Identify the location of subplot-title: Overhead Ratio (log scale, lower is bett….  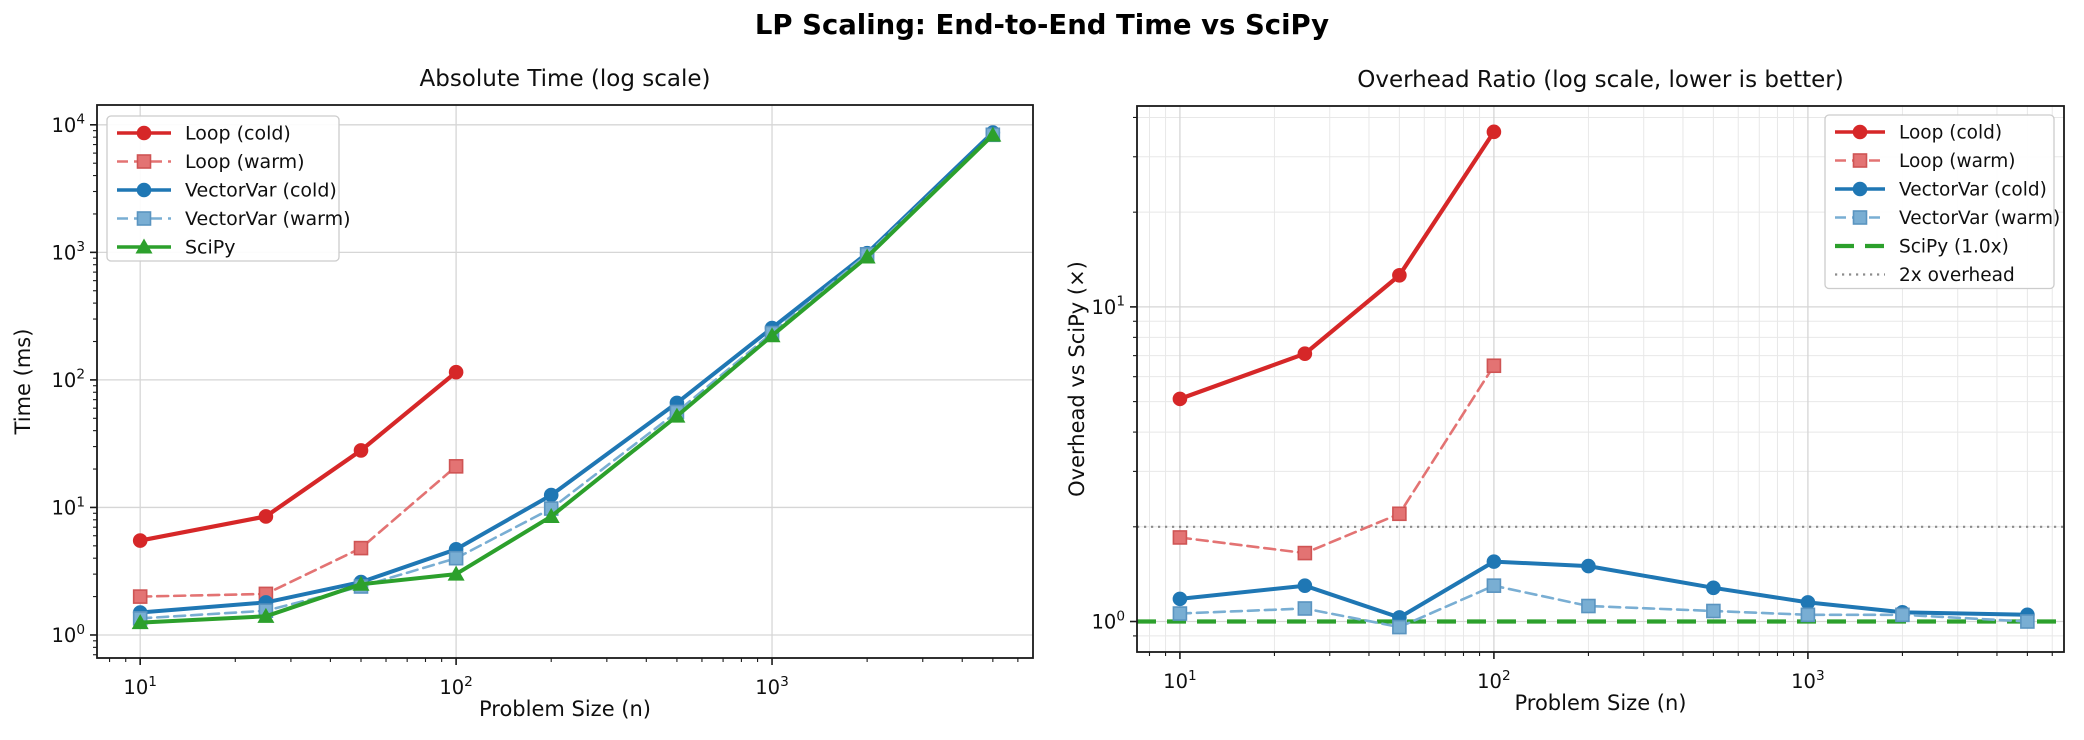
(1600, 80).